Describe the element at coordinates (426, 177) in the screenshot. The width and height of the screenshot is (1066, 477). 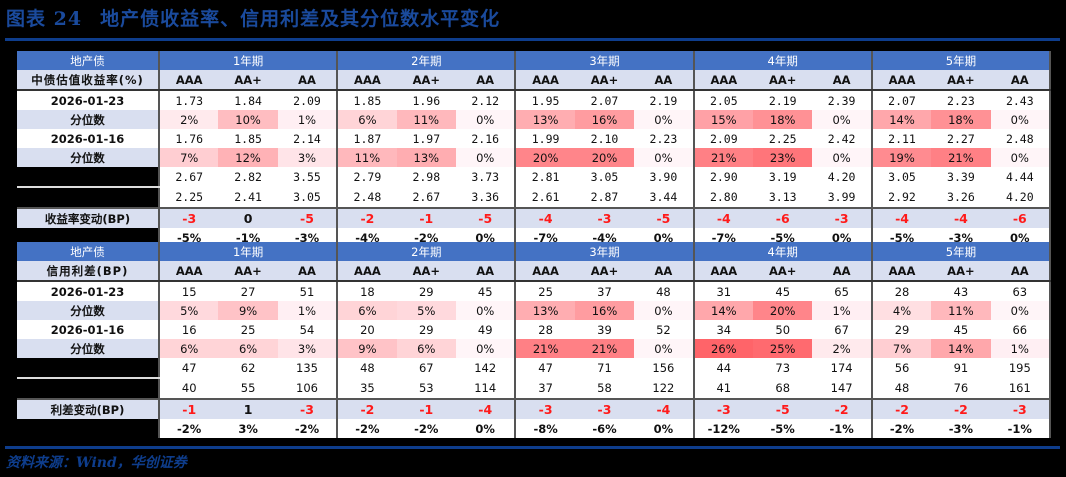
I see `cell: 2.98` at that location.